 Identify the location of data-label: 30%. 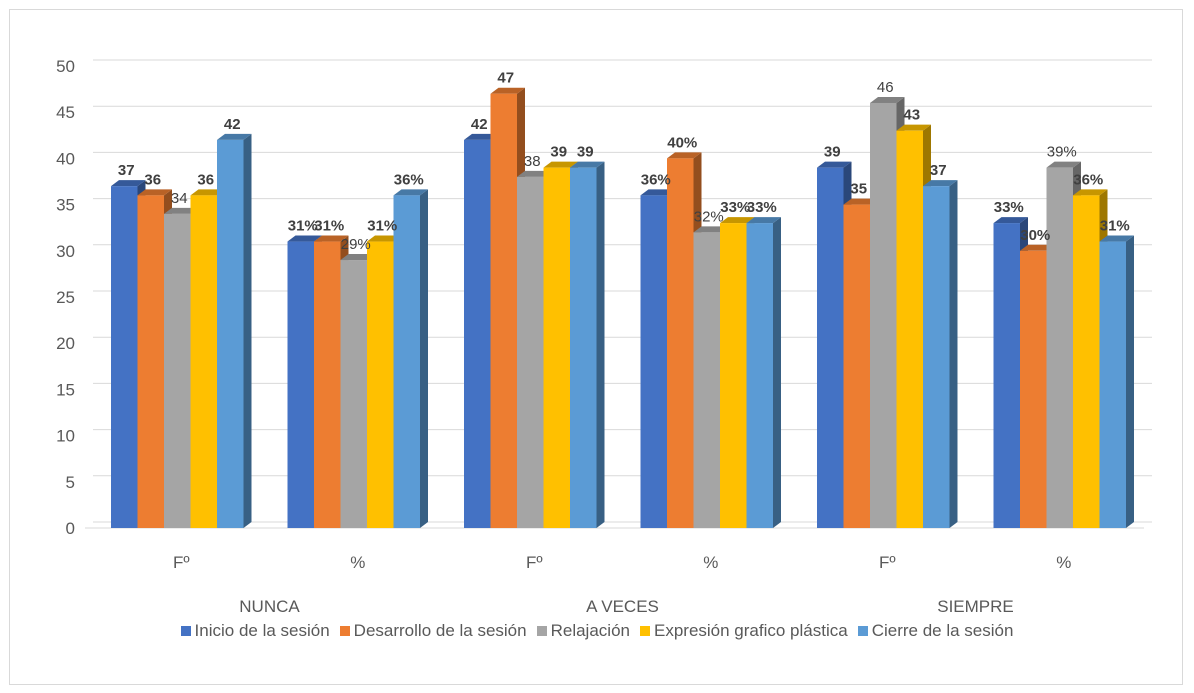
(1035, 235).